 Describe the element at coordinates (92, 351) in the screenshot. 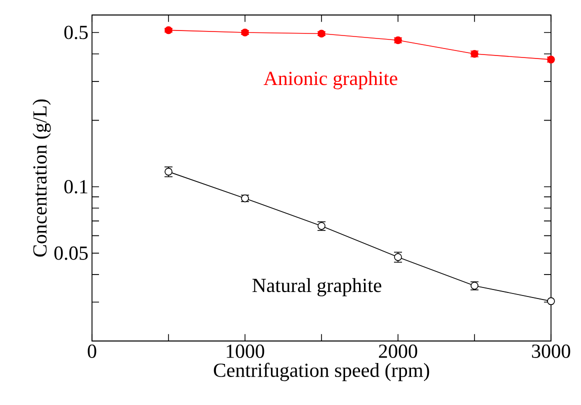

I see `x-tick-label: 0` at that location.